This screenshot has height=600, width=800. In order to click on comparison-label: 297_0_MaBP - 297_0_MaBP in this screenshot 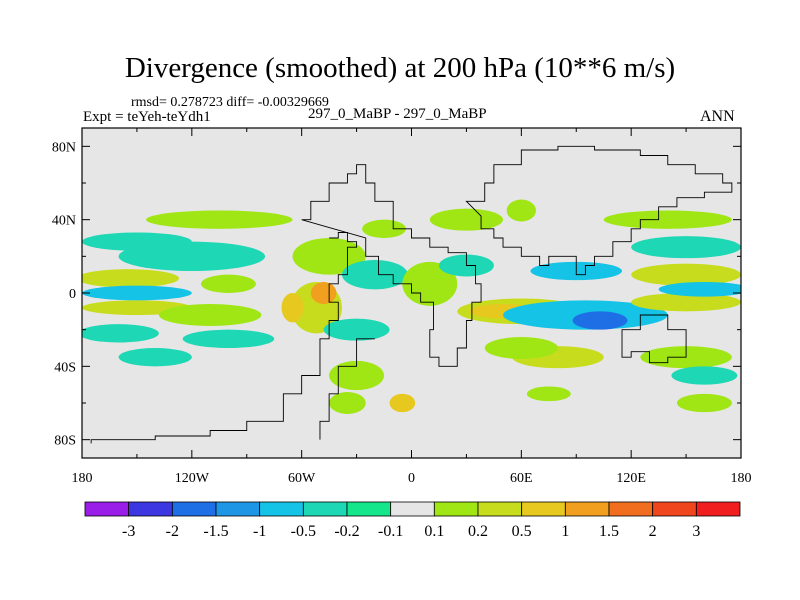, I will do `click(397, 114)`.